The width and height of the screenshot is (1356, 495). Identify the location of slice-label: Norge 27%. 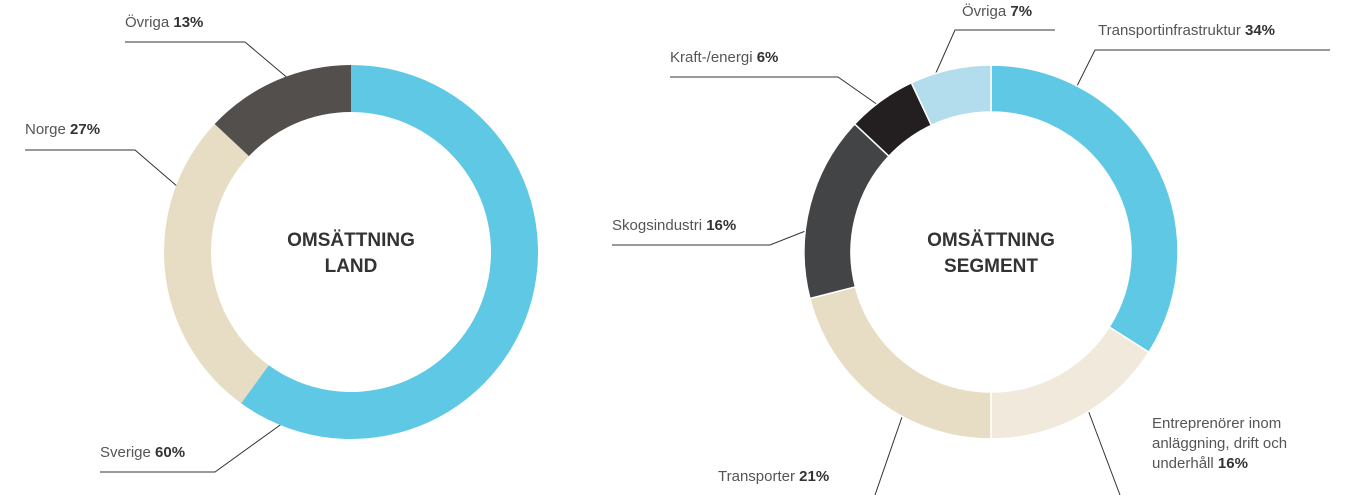
(62, 130).